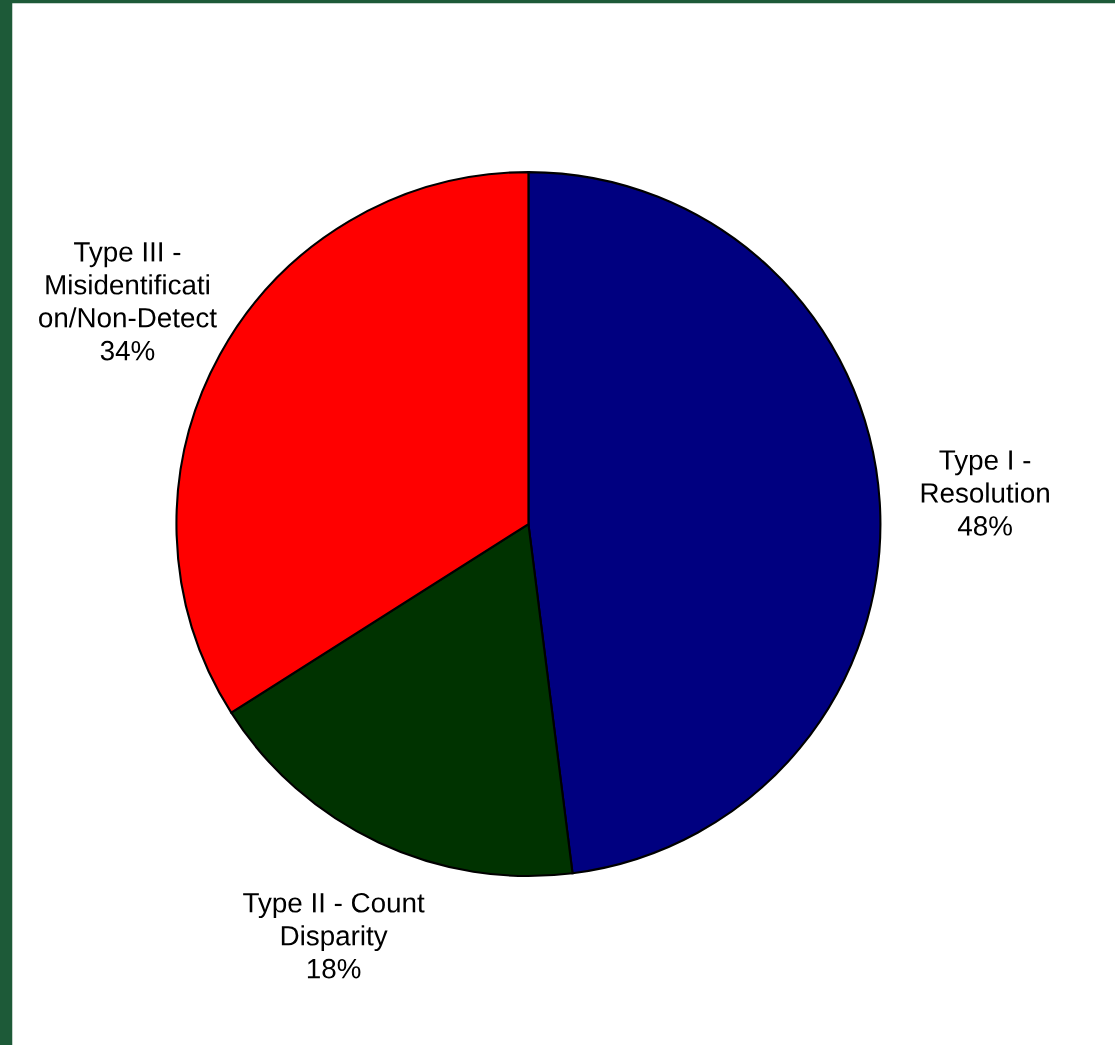 The height and width of the screenshot is (1045, 1115). I want to click on data-label: 48%, so click(984, 526).